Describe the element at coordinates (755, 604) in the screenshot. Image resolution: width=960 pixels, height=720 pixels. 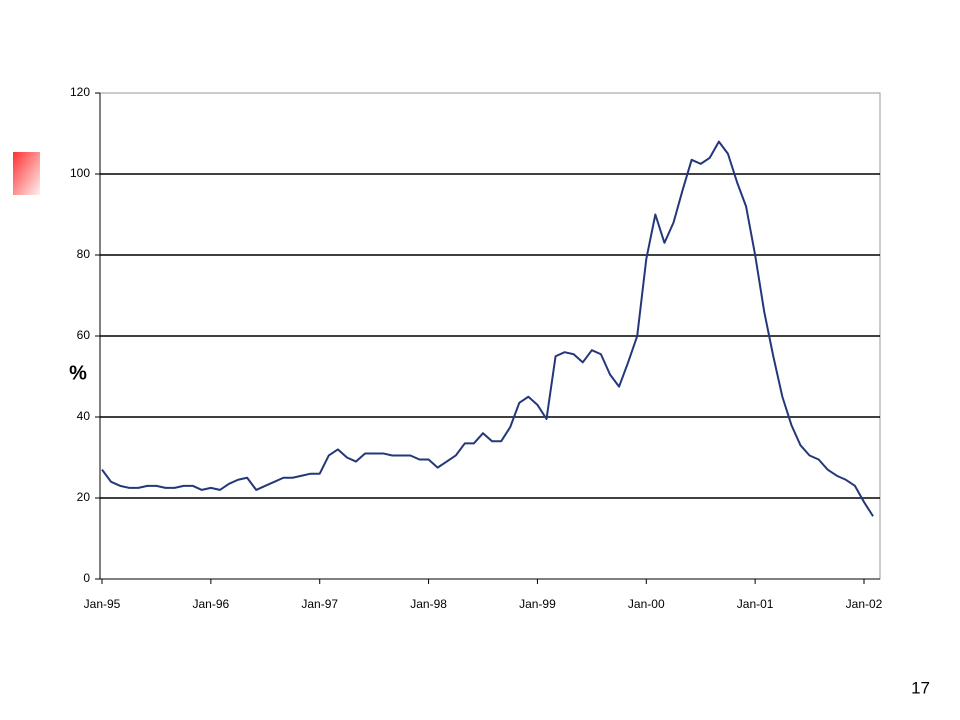
I see `x-tick-label: Jan-01` at that location.